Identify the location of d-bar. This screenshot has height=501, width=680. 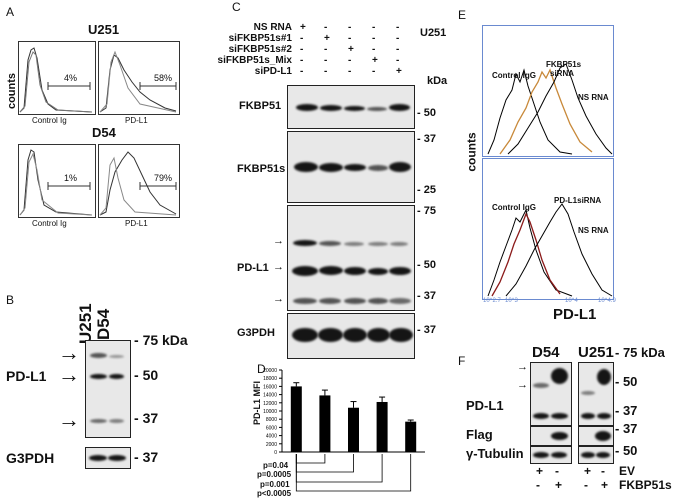
(296, 419).